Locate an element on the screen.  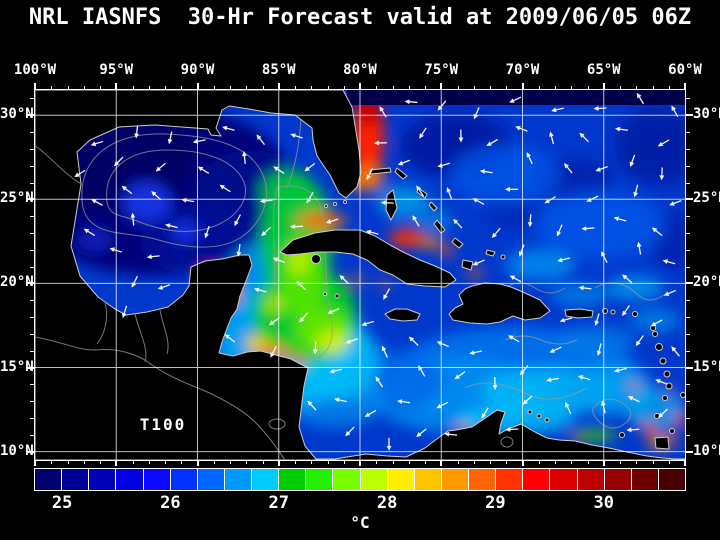
lon-tick-label: 100°W is located at coordinates (35, 70).